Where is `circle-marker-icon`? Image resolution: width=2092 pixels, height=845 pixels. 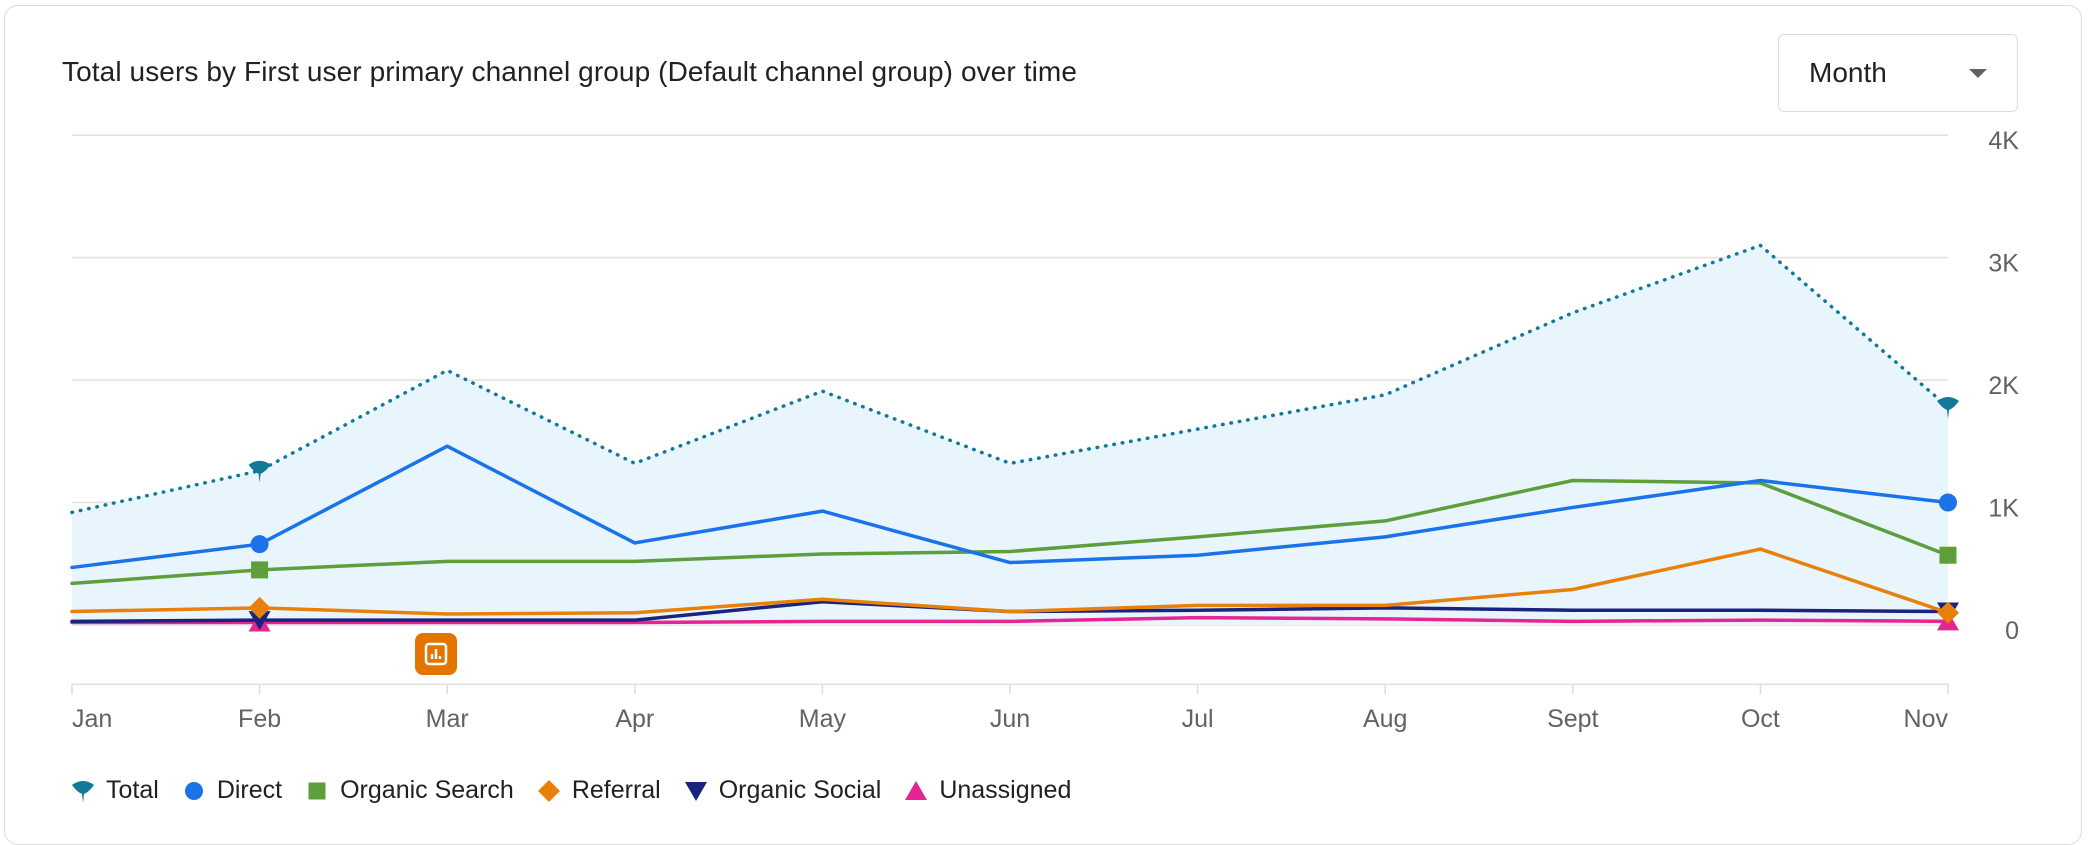 circle-marker-icon is located at coordinates (193, 790).